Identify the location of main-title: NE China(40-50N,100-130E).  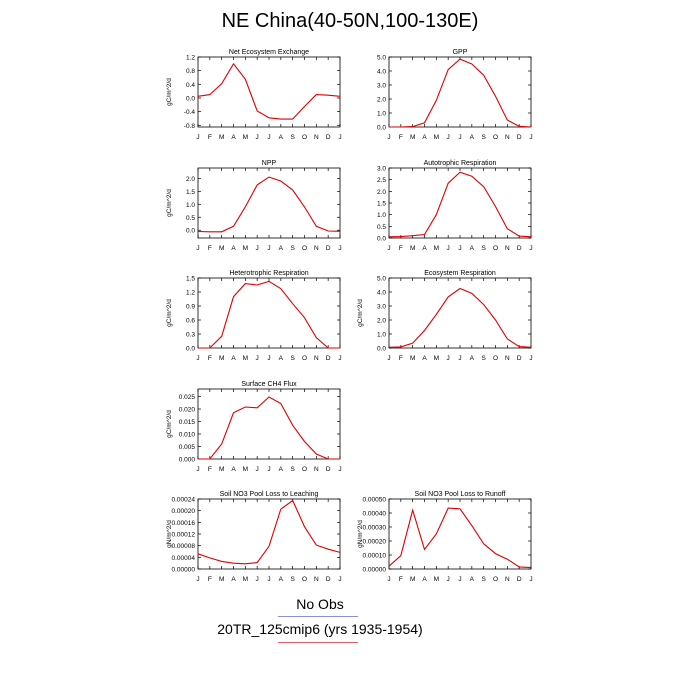
(350, 21).